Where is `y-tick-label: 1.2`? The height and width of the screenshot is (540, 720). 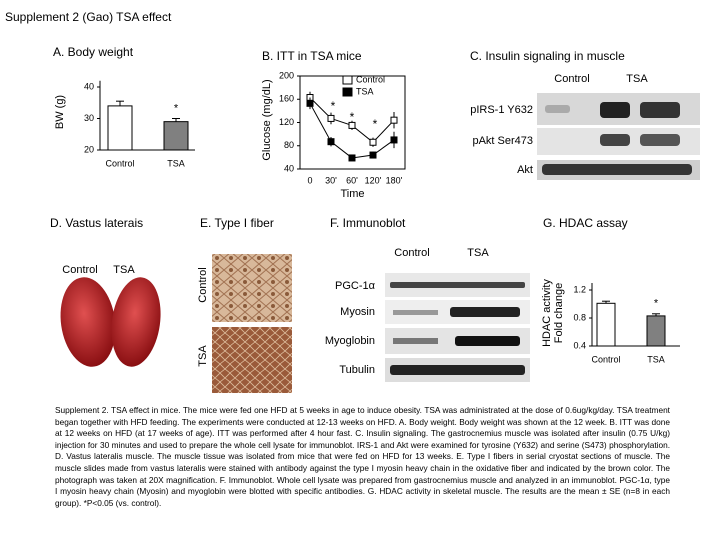 y-tick-label: 1.2 is located at coordinates (579, 289).